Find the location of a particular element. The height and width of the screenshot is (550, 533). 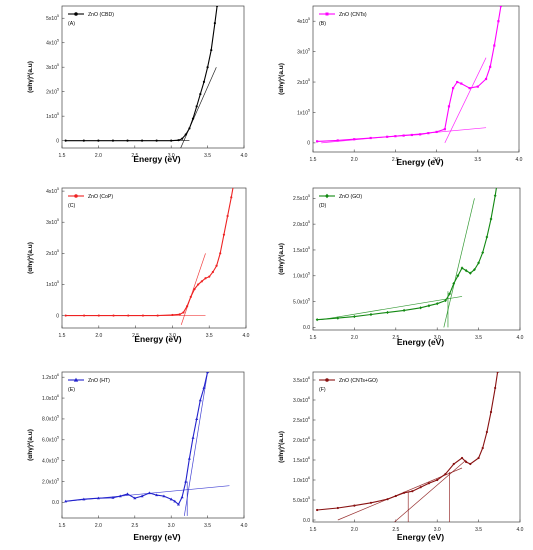

y-tick-label: 2.0x10⁵ is located at coordinates (301, 224).